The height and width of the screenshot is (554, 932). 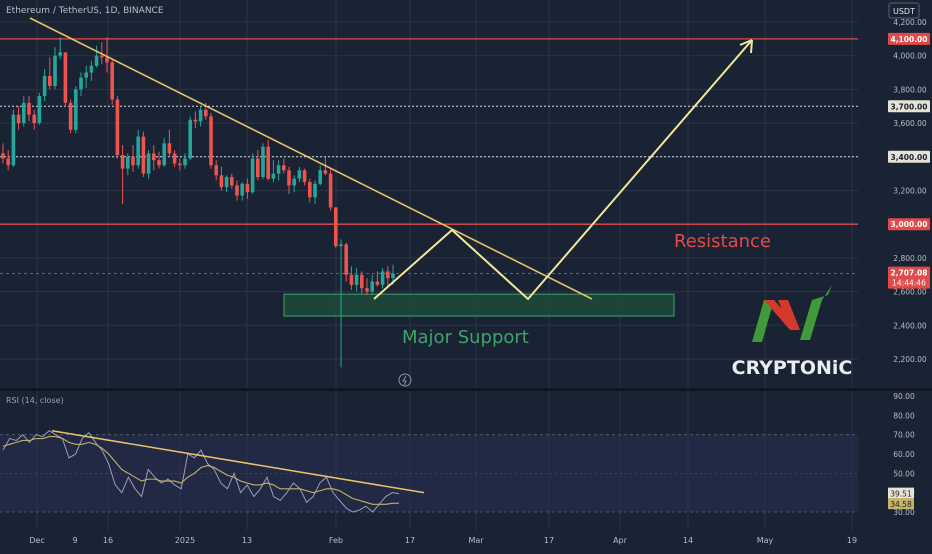 What do you see at coordinates (901, 494) in the screenshot?
I see `rsi-value-text: 39.51` at bounding box center [901, 494].